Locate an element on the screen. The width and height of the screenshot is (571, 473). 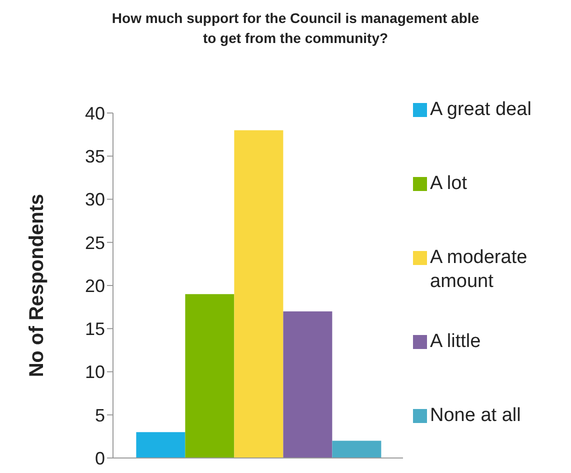
legend-label: A great deal is located at coordinates (481, 110).